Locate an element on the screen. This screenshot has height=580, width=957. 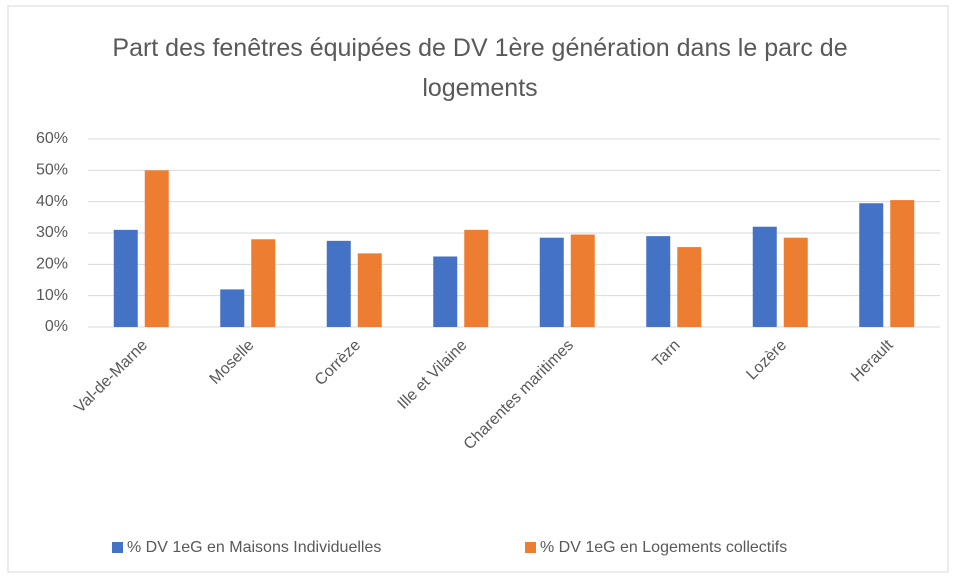
legend-label: % DV 1eG en Logements collectifs is located at coordinates (663, 547).